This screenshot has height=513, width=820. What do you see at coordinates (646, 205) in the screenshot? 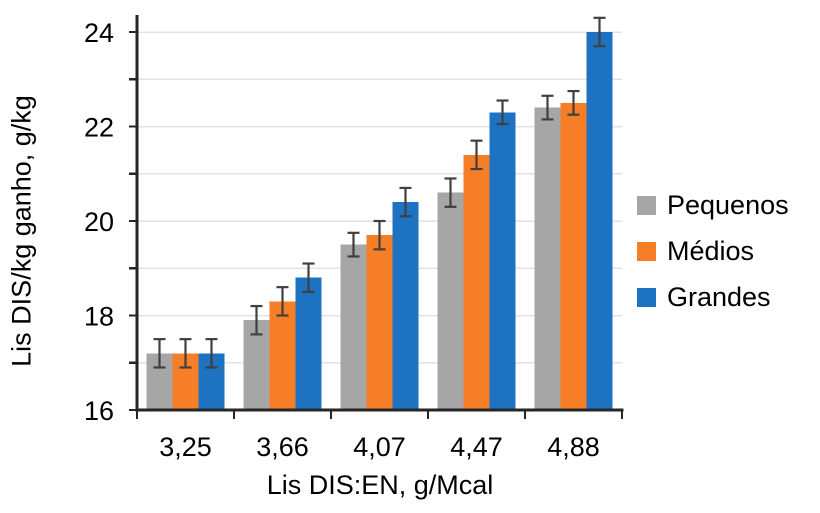
I see `legend-swatch-pequenos` at bounding box center [646, 205].